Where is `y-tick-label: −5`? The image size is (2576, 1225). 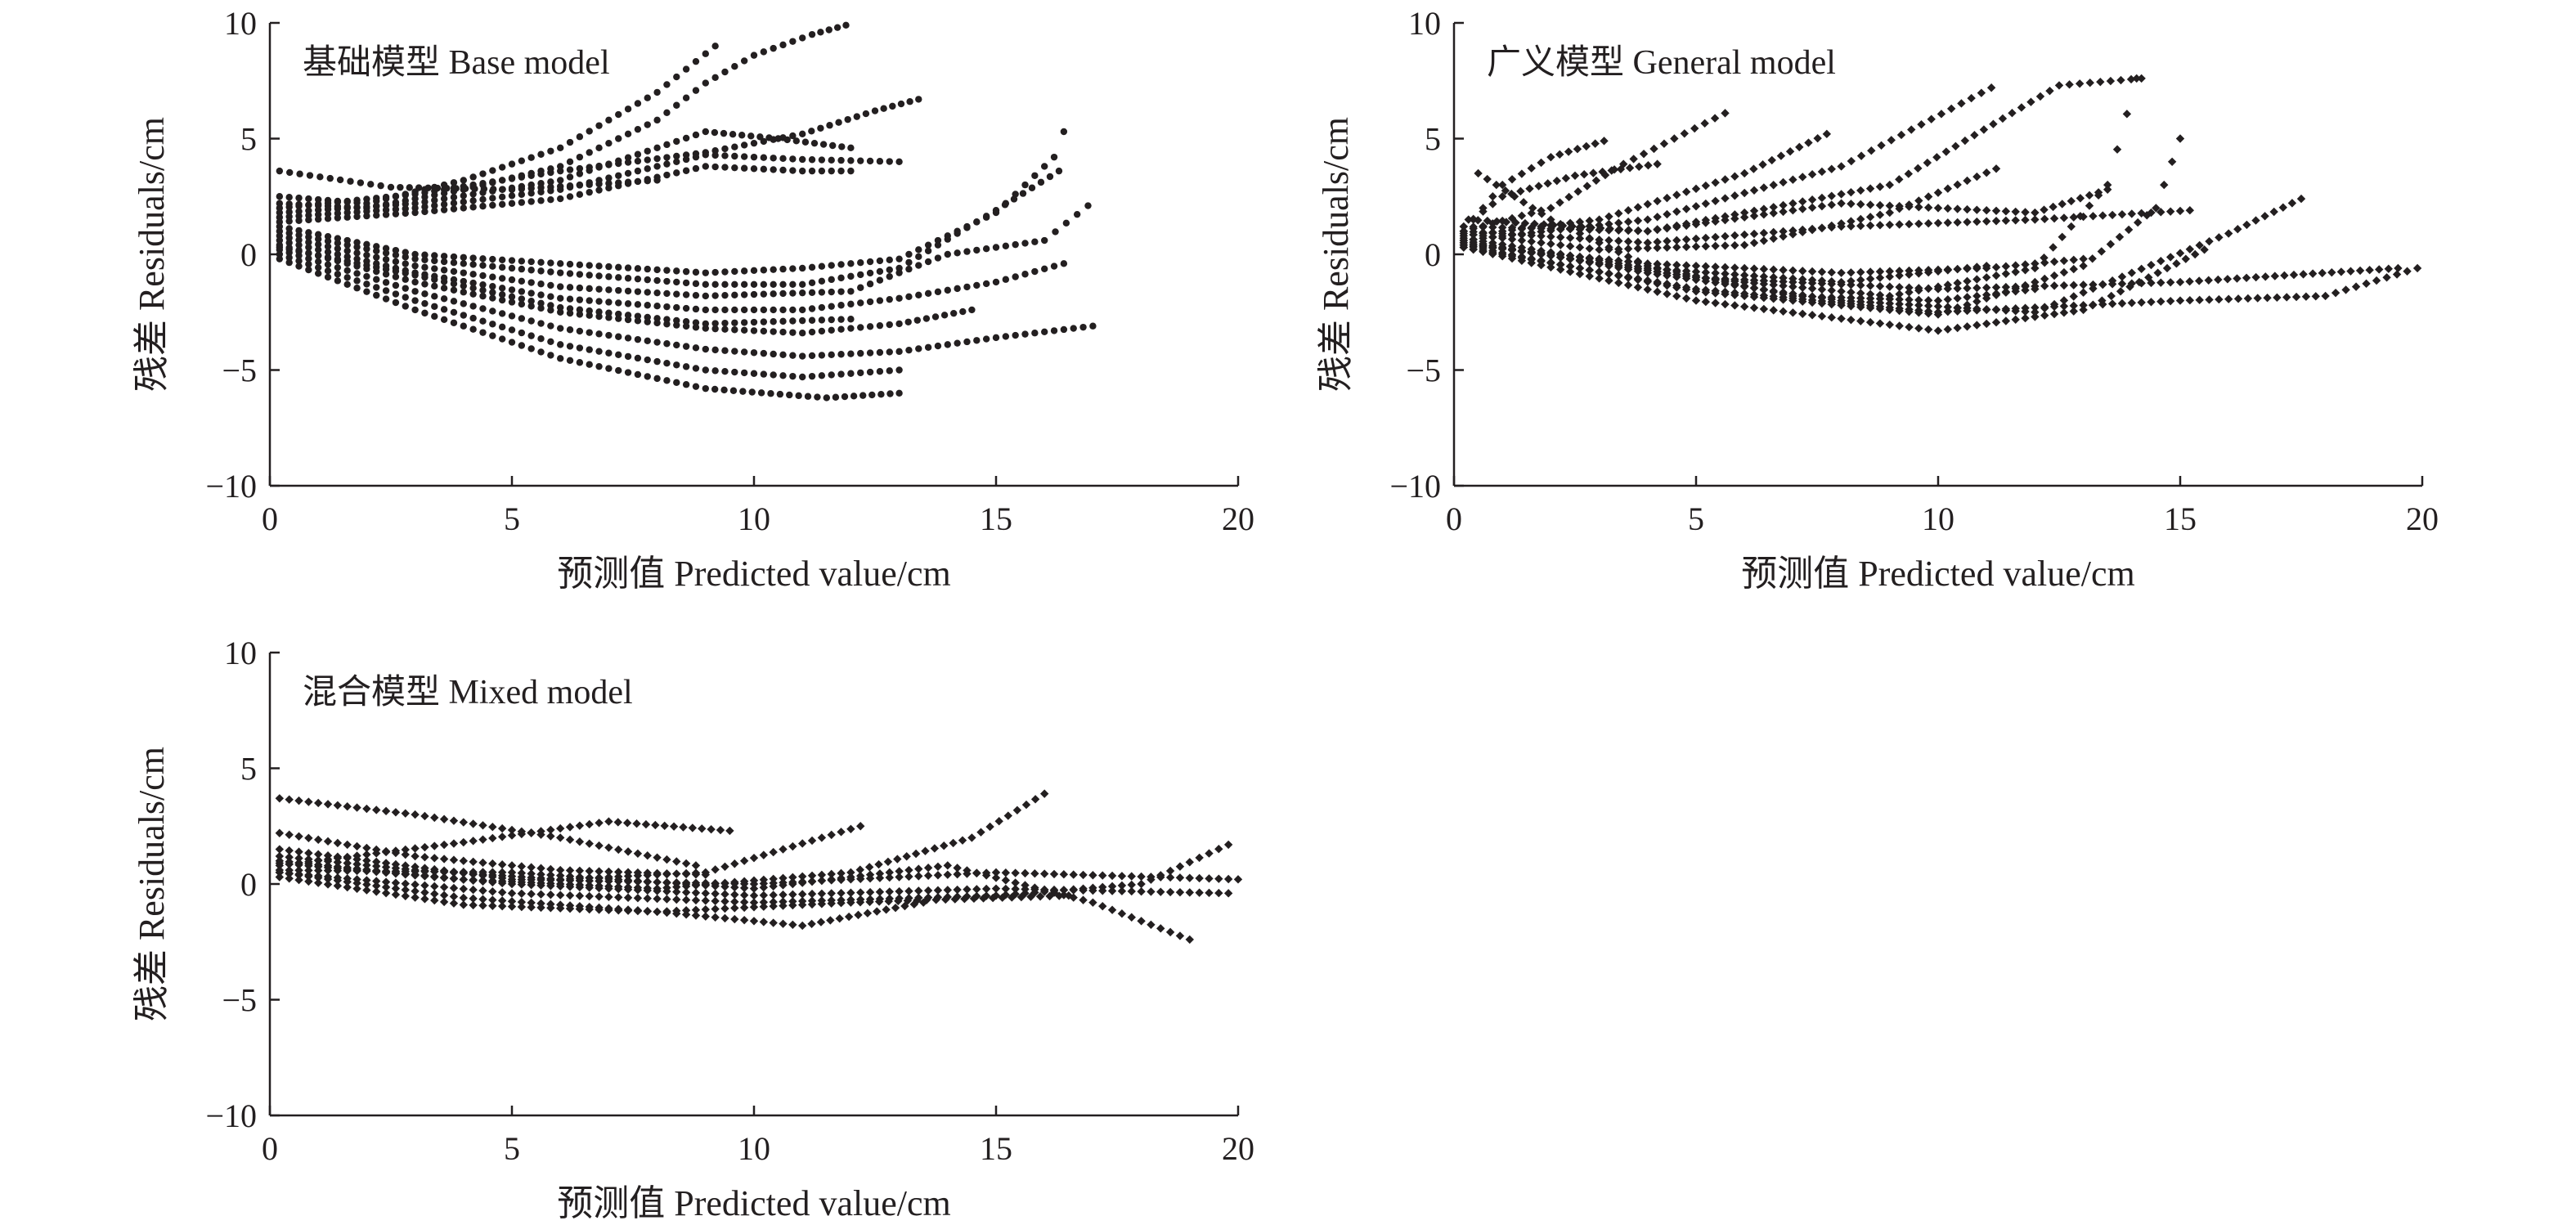 y-tick-label: −5 is located at coordinates (239, 1001).